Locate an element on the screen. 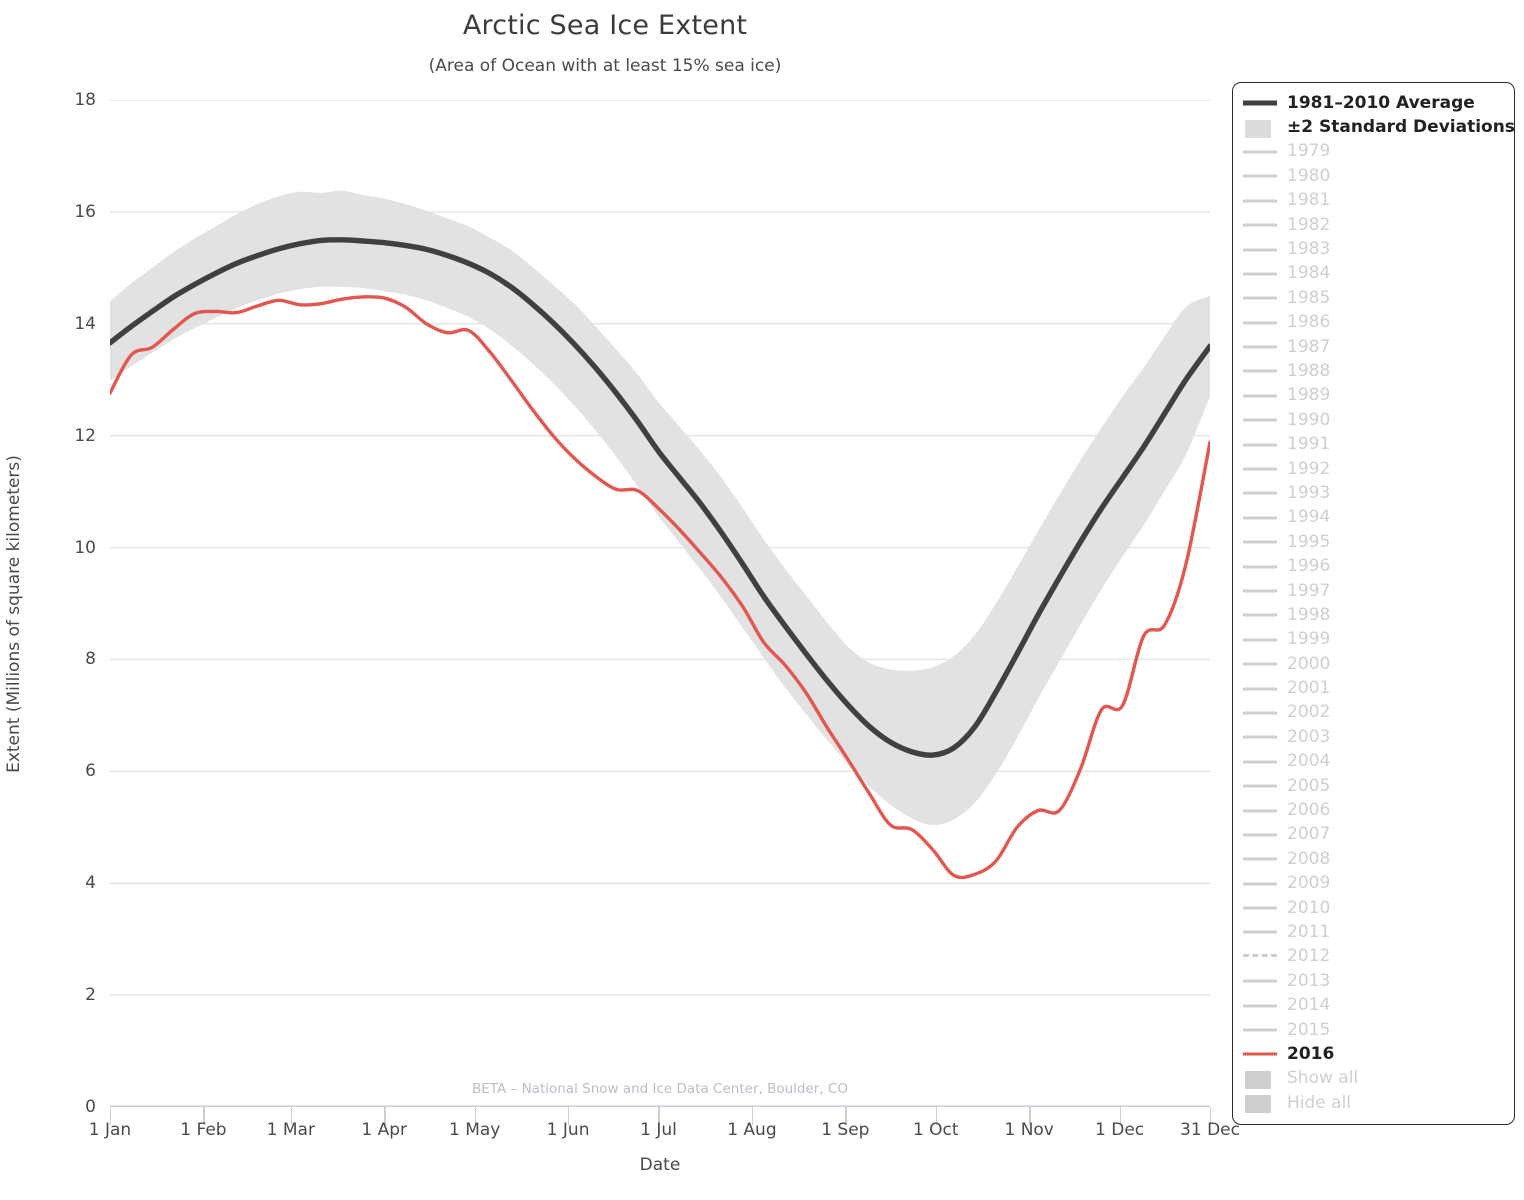 The width and height of the screenshot is (1524, 1200). legend-item-2008: 2008 is located at coordinates (1378, 859).